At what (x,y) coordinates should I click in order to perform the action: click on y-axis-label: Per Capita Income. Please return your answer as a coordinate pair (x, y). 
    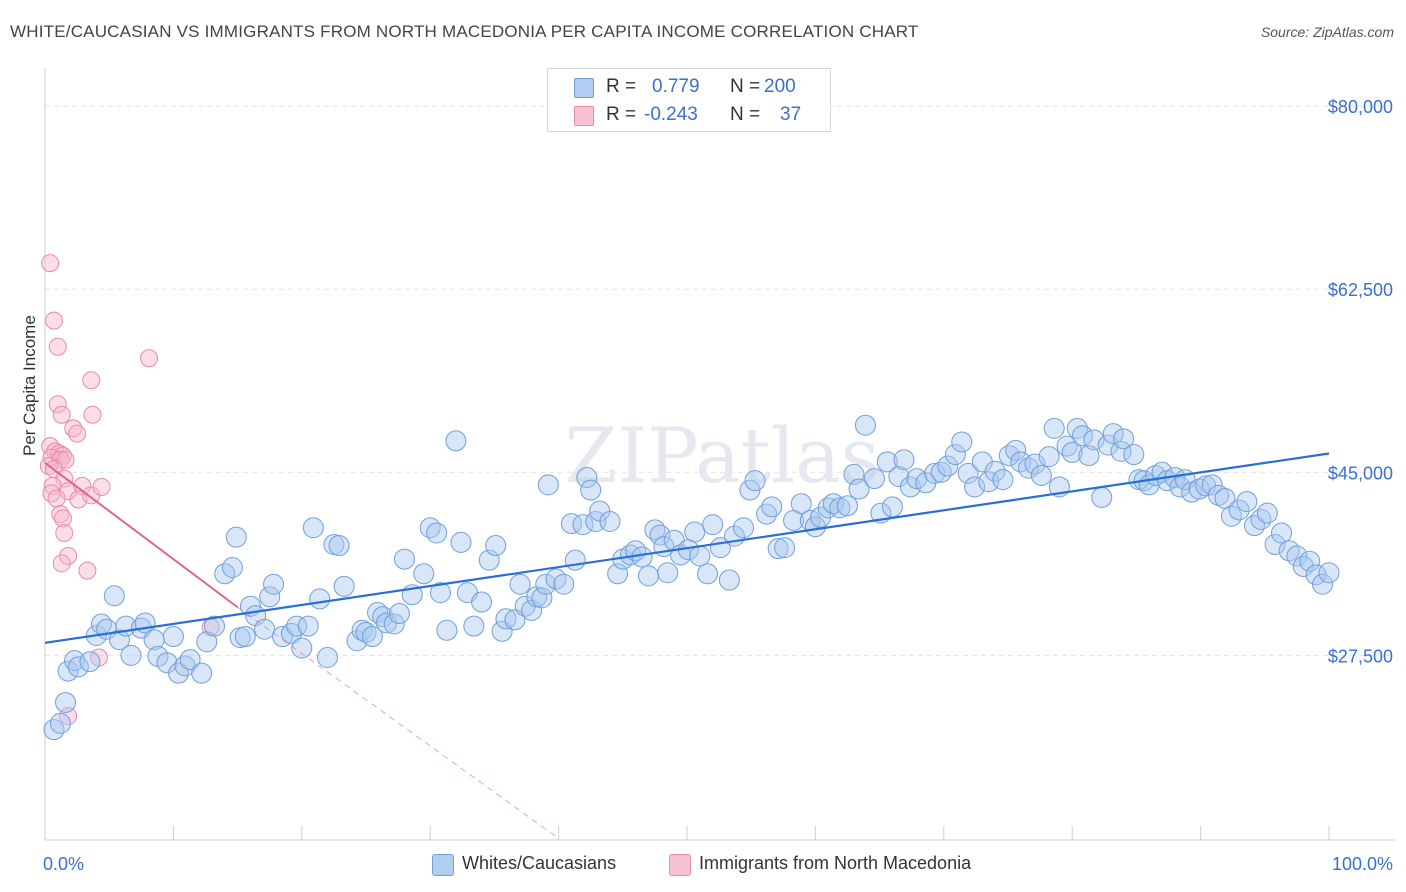
    Looking at the image, I should click on (29, 385).